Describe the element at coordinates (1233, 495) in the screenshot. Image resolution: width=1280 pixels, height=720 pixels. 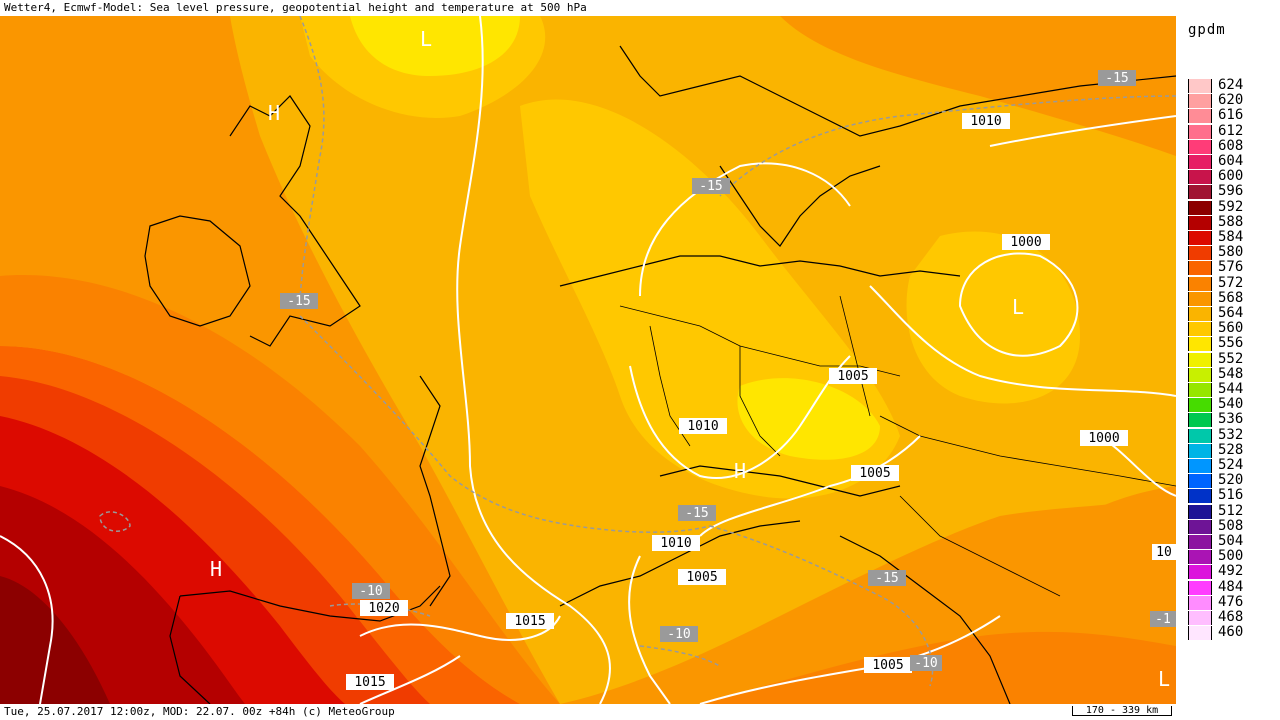
I see `legend-row: 516` at that location.